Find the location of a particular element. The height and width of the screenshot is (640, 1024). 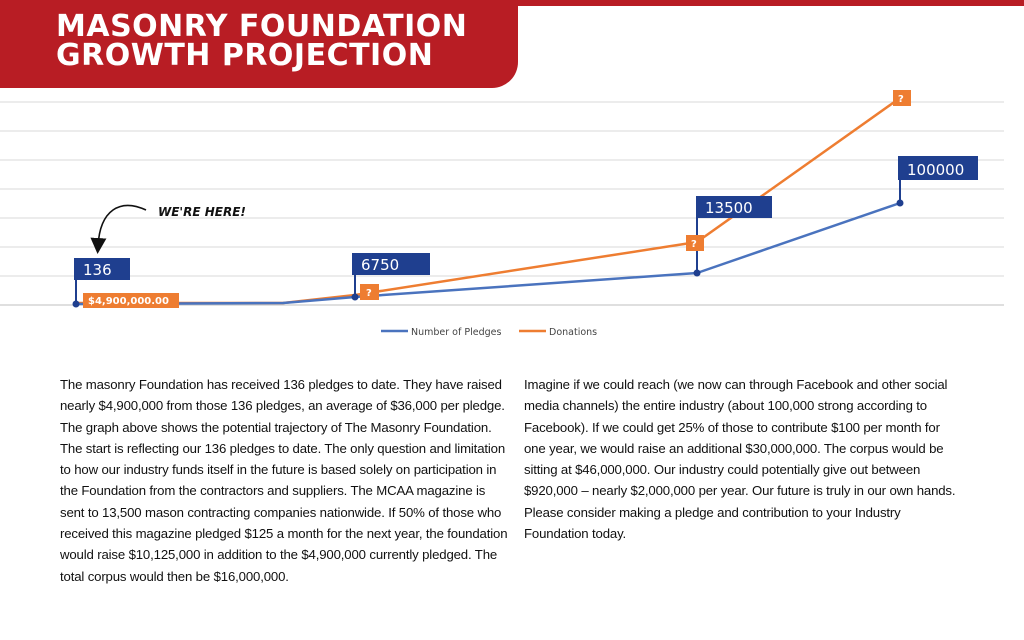

page-title: MASONRY FOUNDATION GROWTH PROJECTION is located at coordinates (281, 41).